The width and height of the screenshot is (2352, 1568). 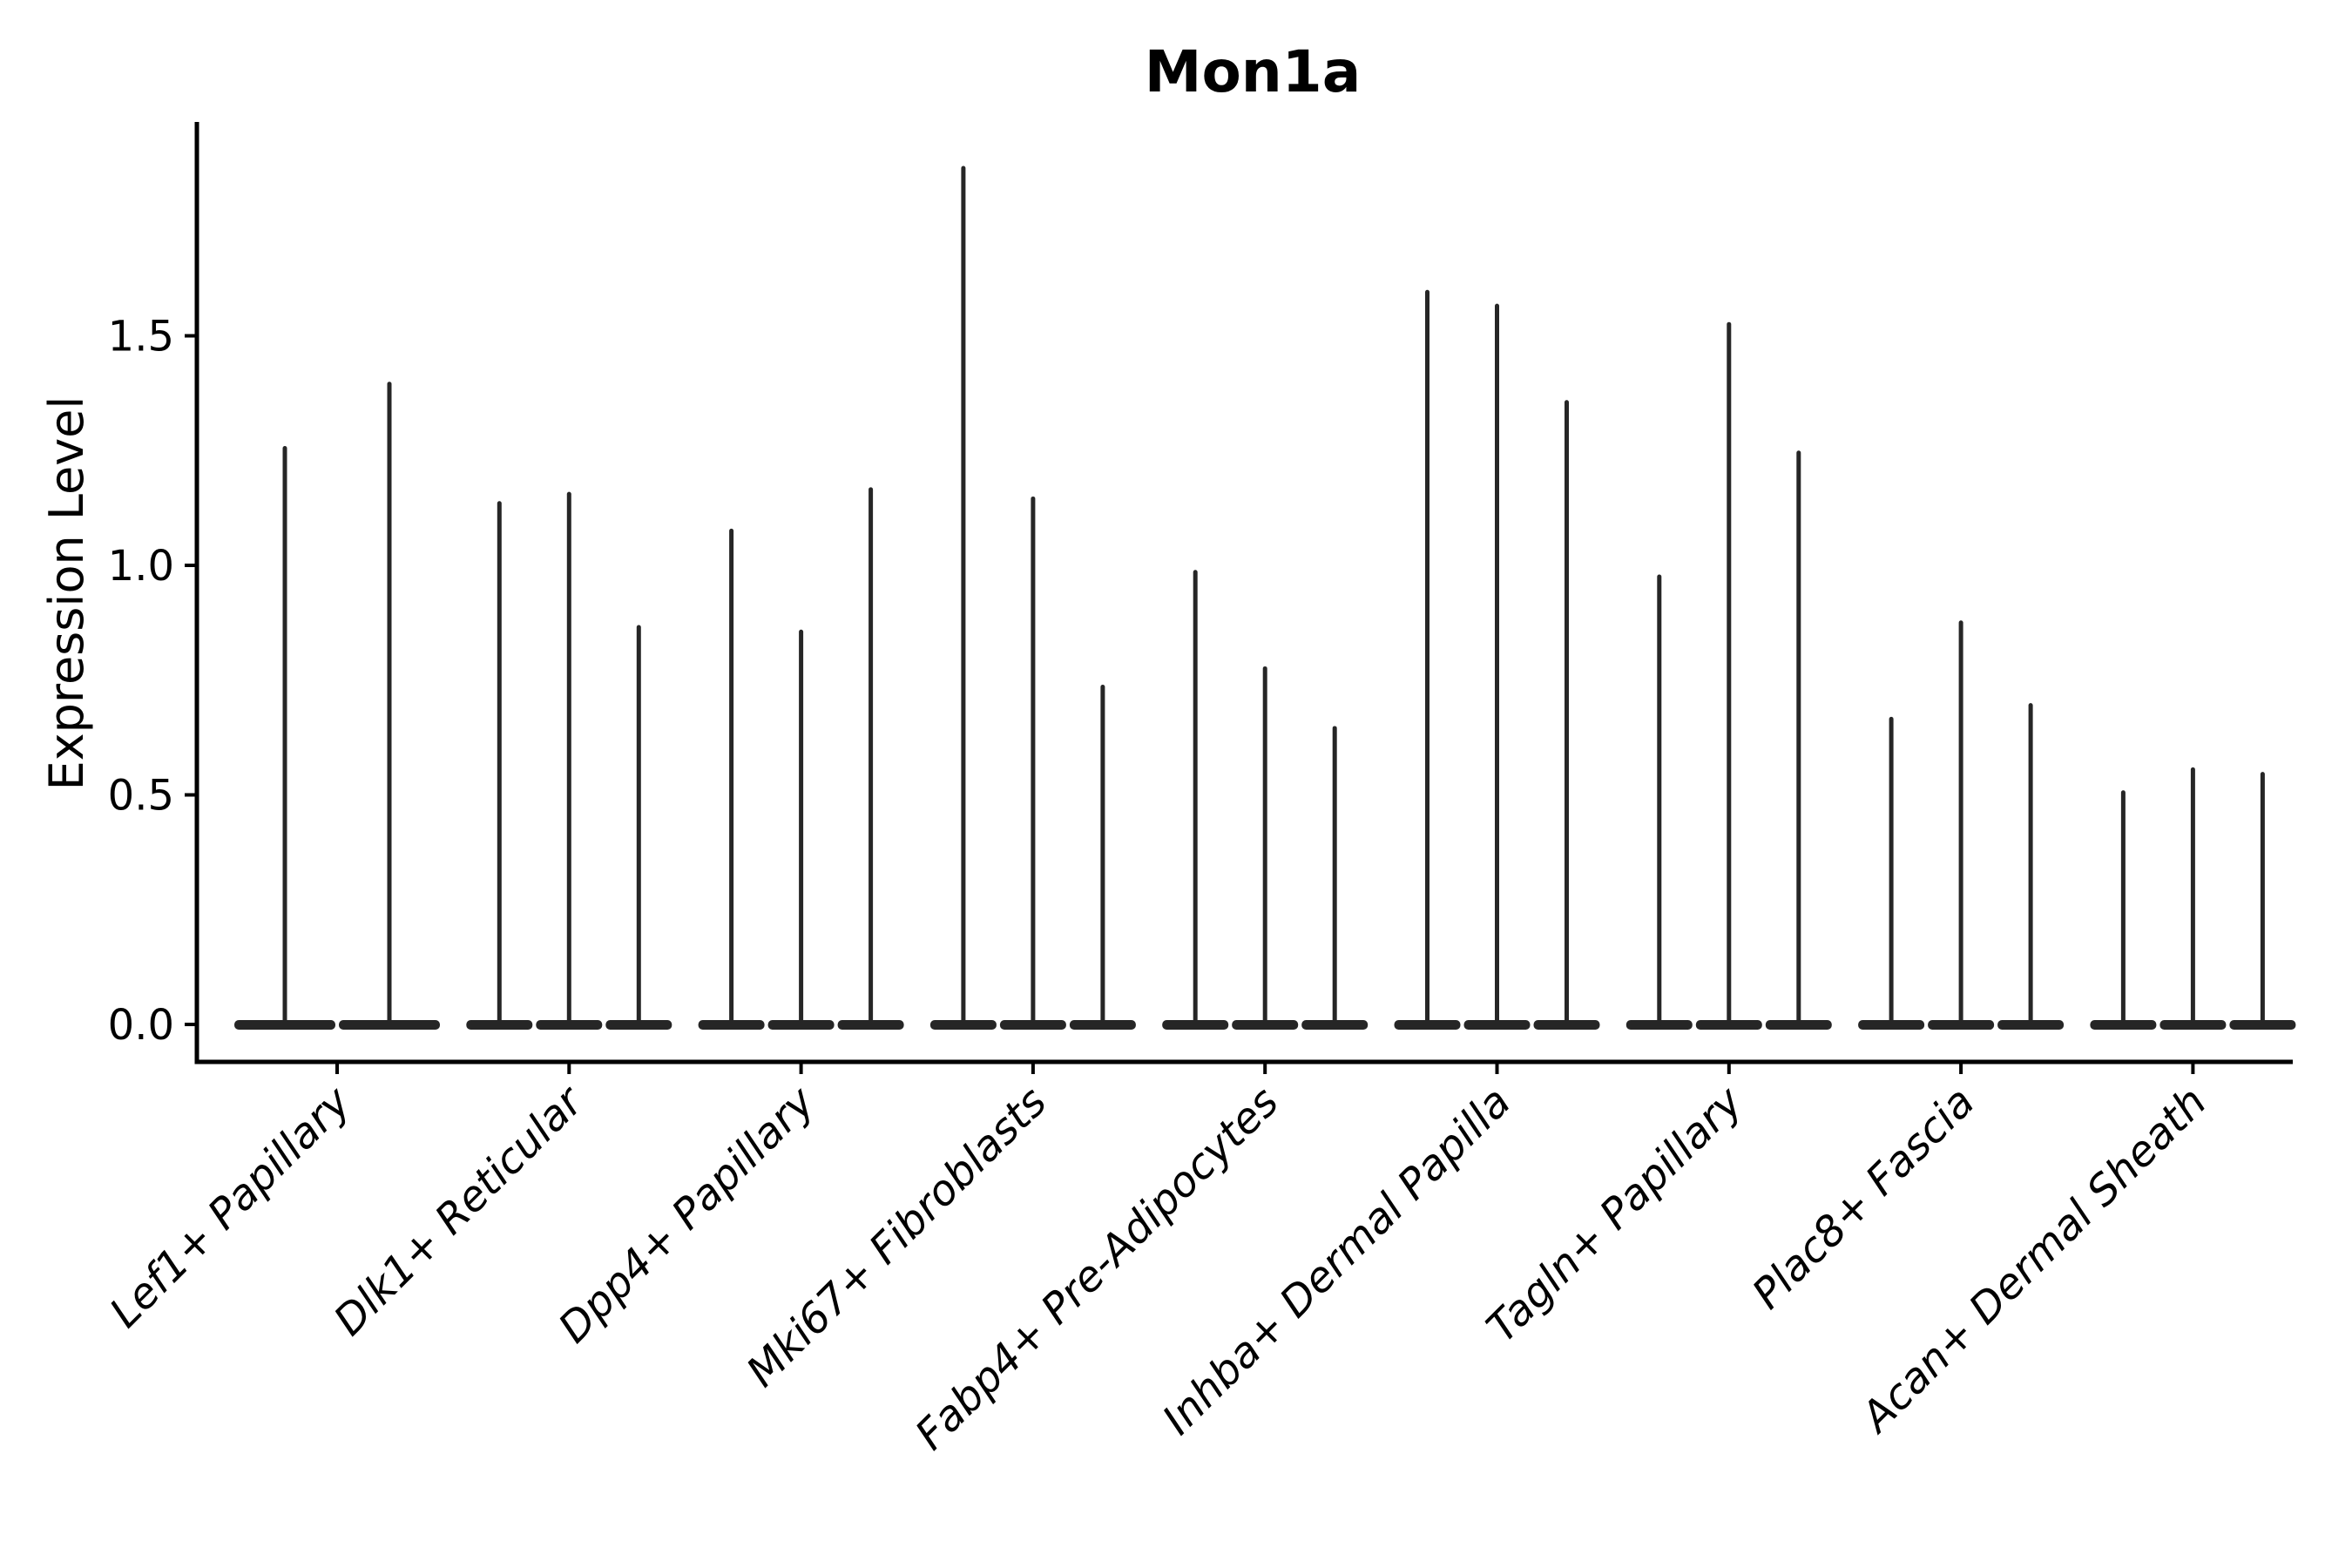 What do you see at coordinates (66, 593) in the screenshot?
I see `y-axis-title: Expression Level` at bounding box center [66, 593].